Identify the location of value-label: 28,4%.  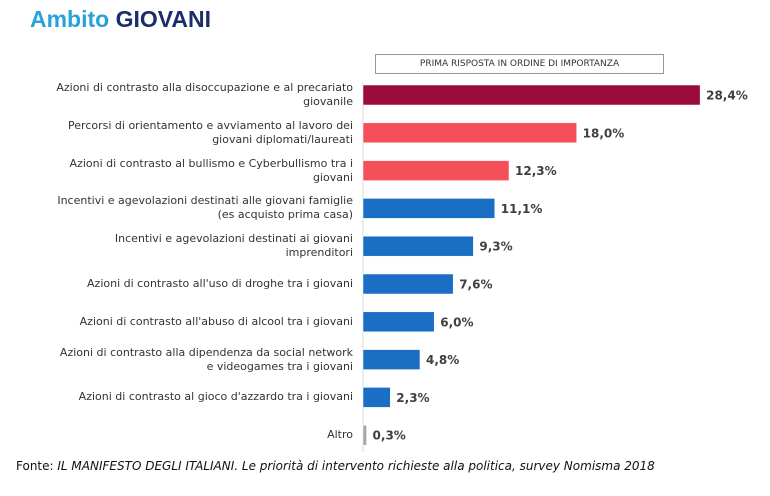
(727, 96).